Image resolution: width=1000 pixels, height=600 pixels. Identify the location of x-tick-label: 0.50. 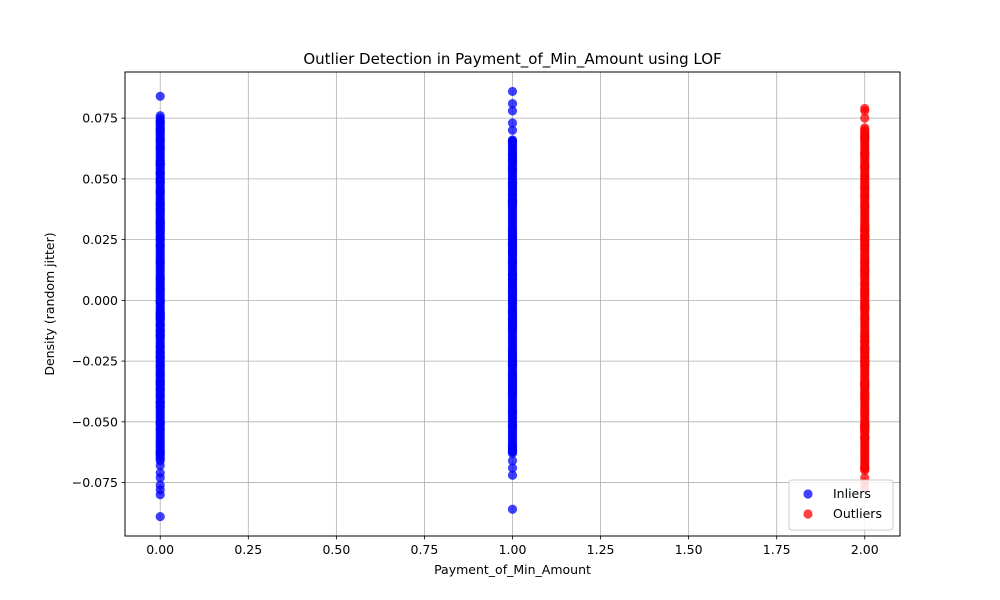
(336, 549).